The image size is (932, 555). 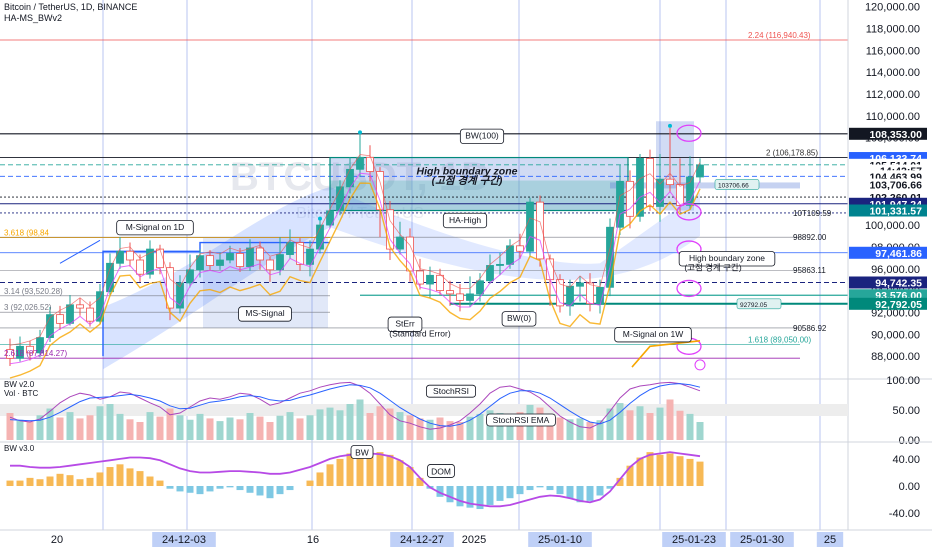 What do you see at coordinates (405, 324) in the screenshot?
I see `sterr-annotation-box` at bounding box center [405, 324].